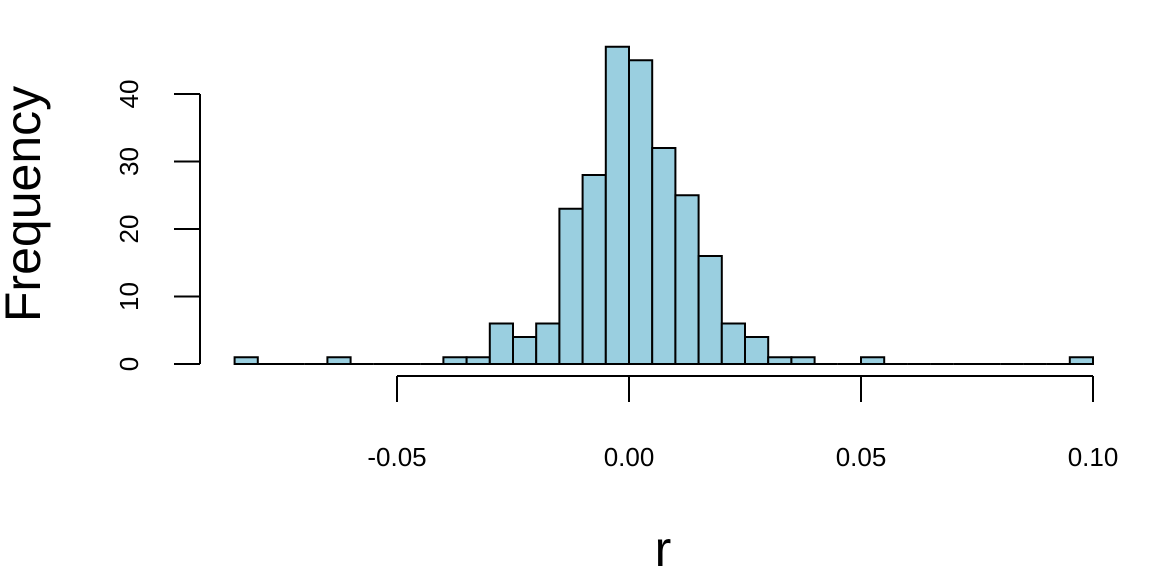 The width and height of the screenshot is (1152, 576). What do you see at coordinates (743, 423) in the screenshot?
I see `x-axis: -0.05 0.00 0.05 0.10` at bounding box center [743, 423].